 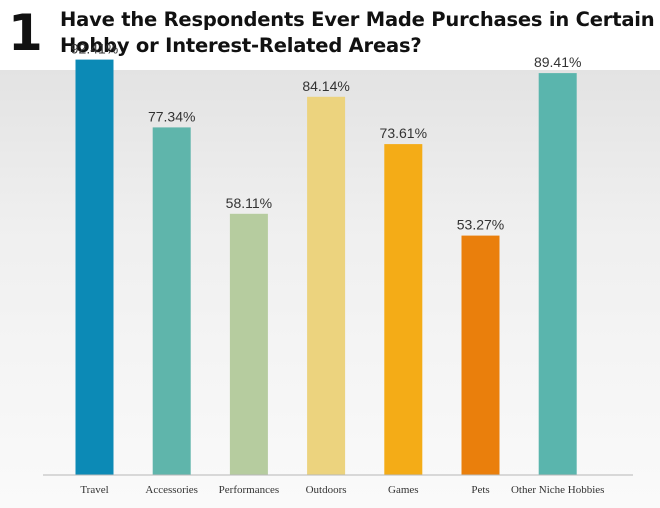 What do you see at coordinates (94, 267) in the screenshot?
I see `bar-travel` at bounding box center [94, 267].